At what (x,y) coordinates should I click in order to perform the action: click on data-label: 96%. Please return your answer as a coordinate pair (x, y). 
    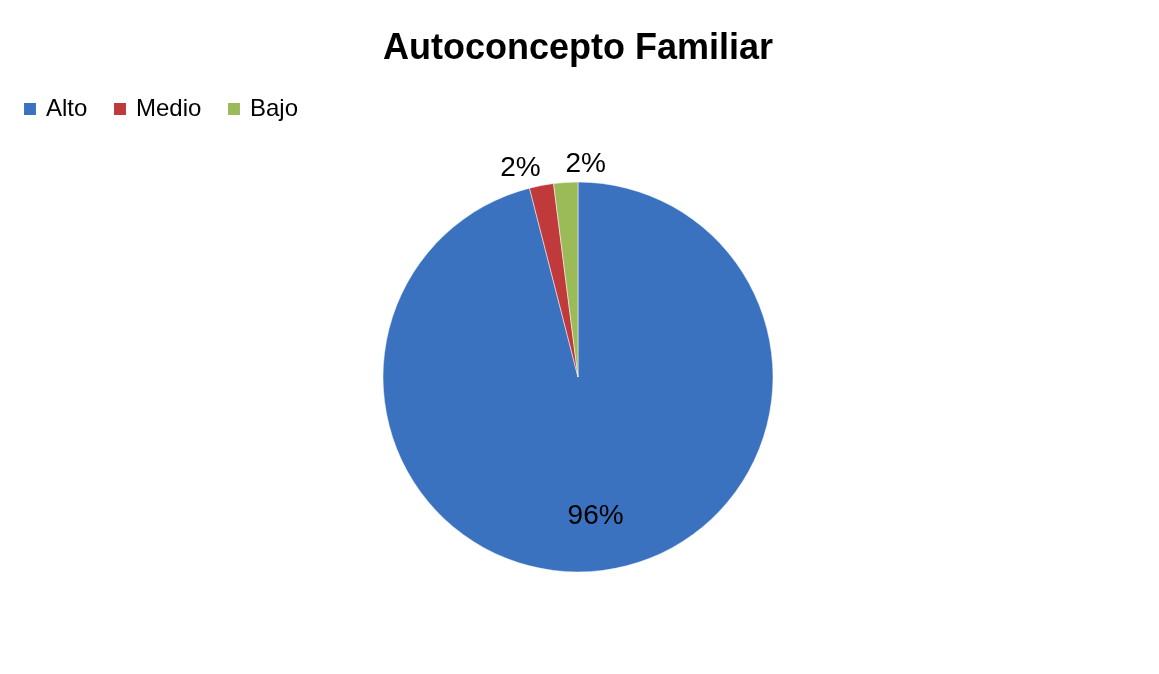
    Looking at the image, I should click on (595, 515).